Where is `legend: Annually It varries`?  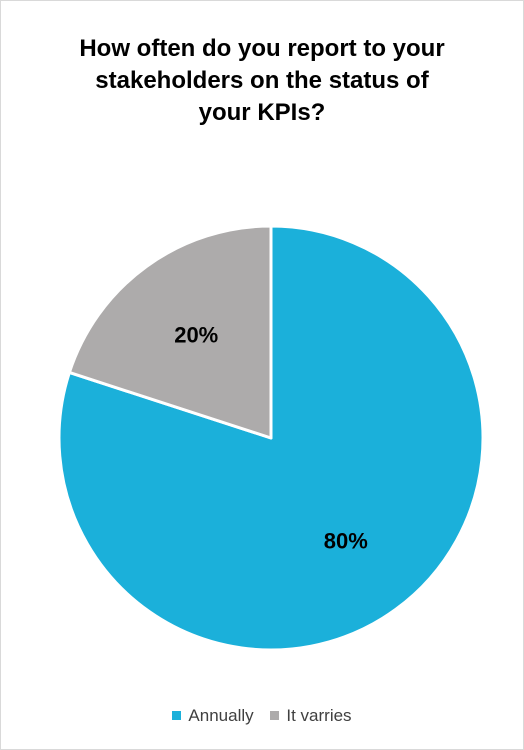
legend: Annually It varries is located at coordinates (262, 715).